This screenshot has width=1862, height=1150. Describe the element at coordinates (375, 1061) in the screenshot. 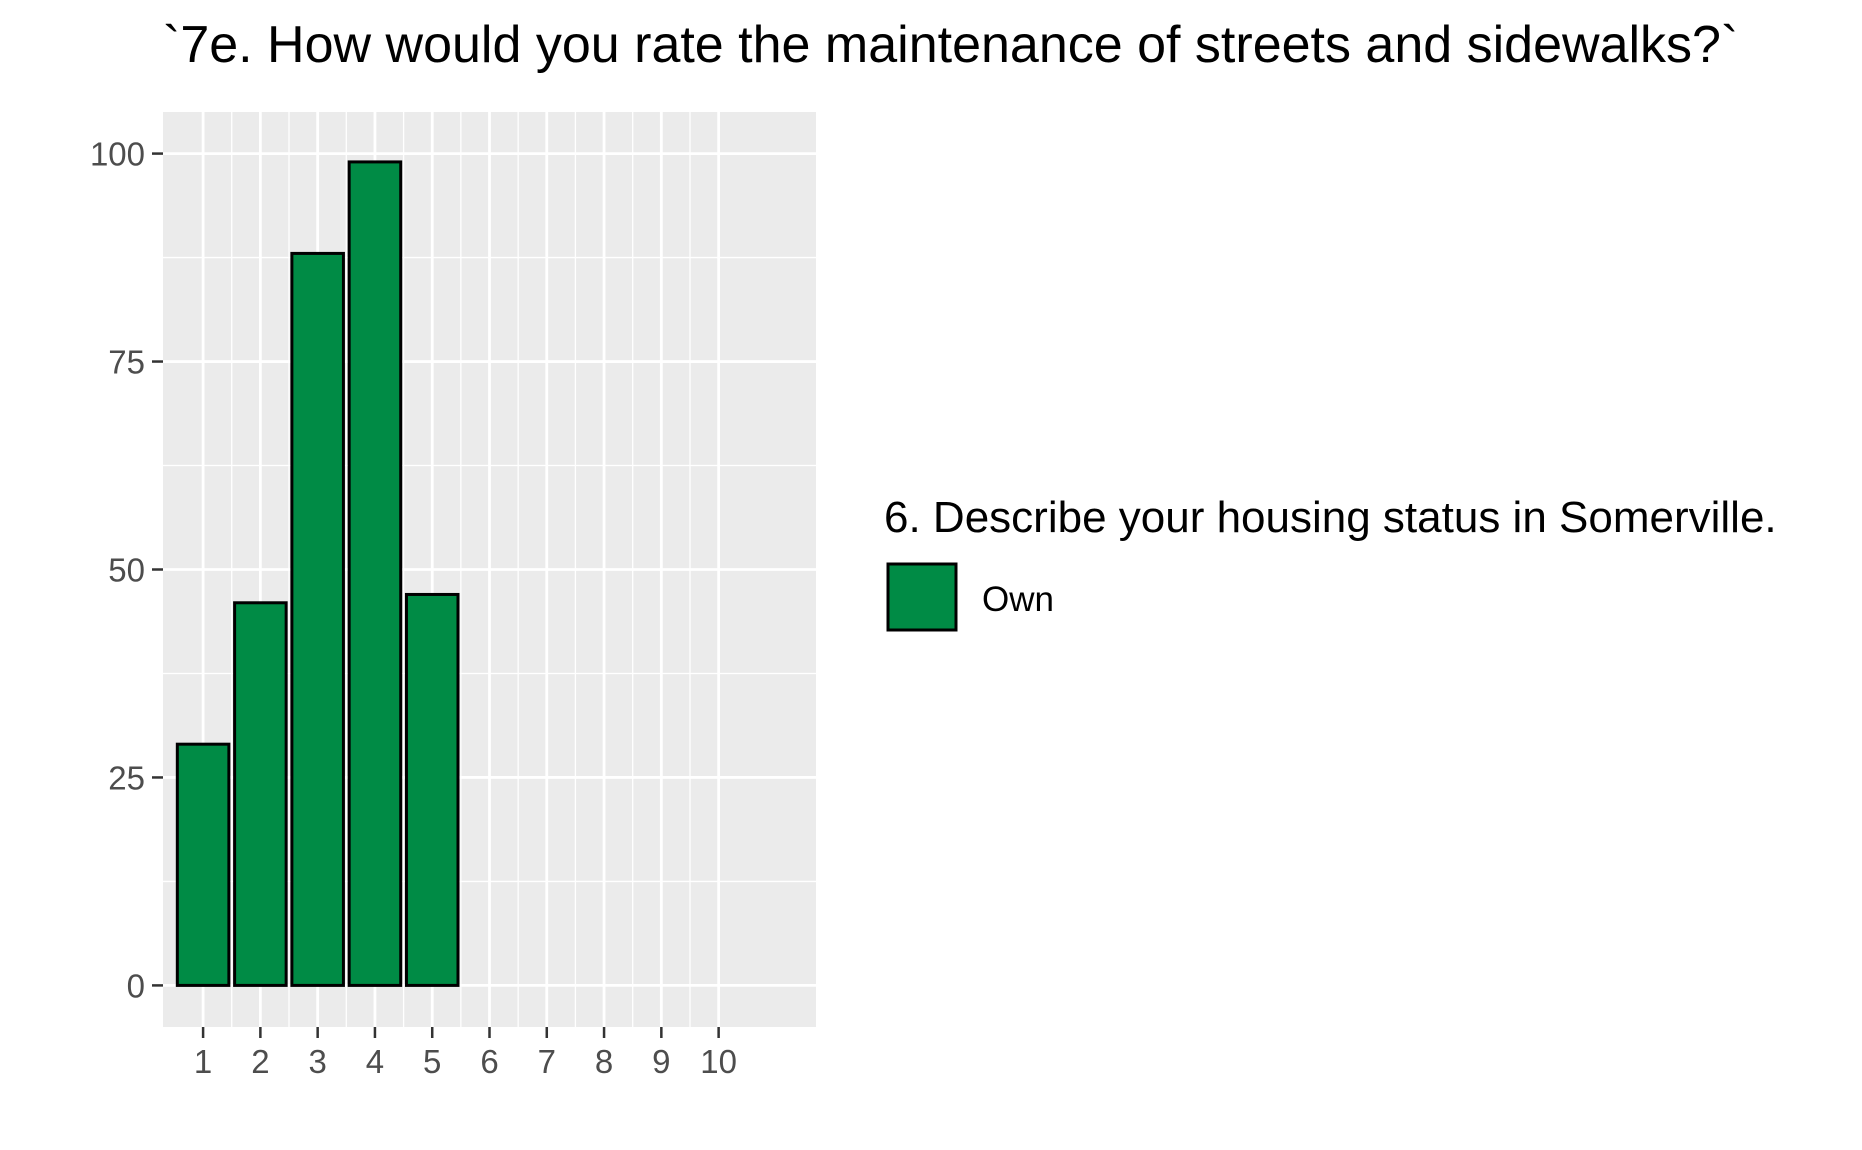

I see `x-tick-label: 4` at that location.